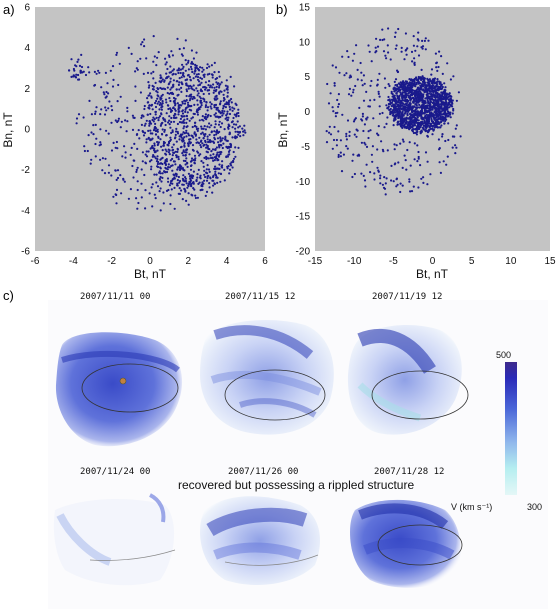 The width and height of the screenshot is (558, 609). Describe the element at coordinates (511, 261) in the screenshot. I see `x-tick-label: 10` at that location.